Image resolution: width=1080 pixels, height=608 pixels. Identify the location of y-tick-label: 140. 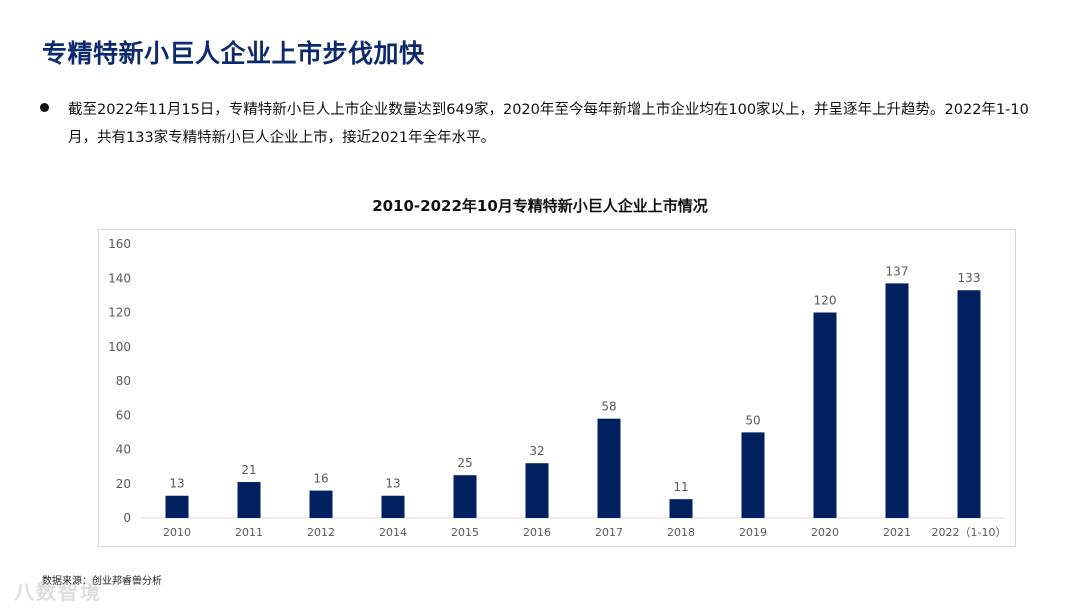
(119, 278).